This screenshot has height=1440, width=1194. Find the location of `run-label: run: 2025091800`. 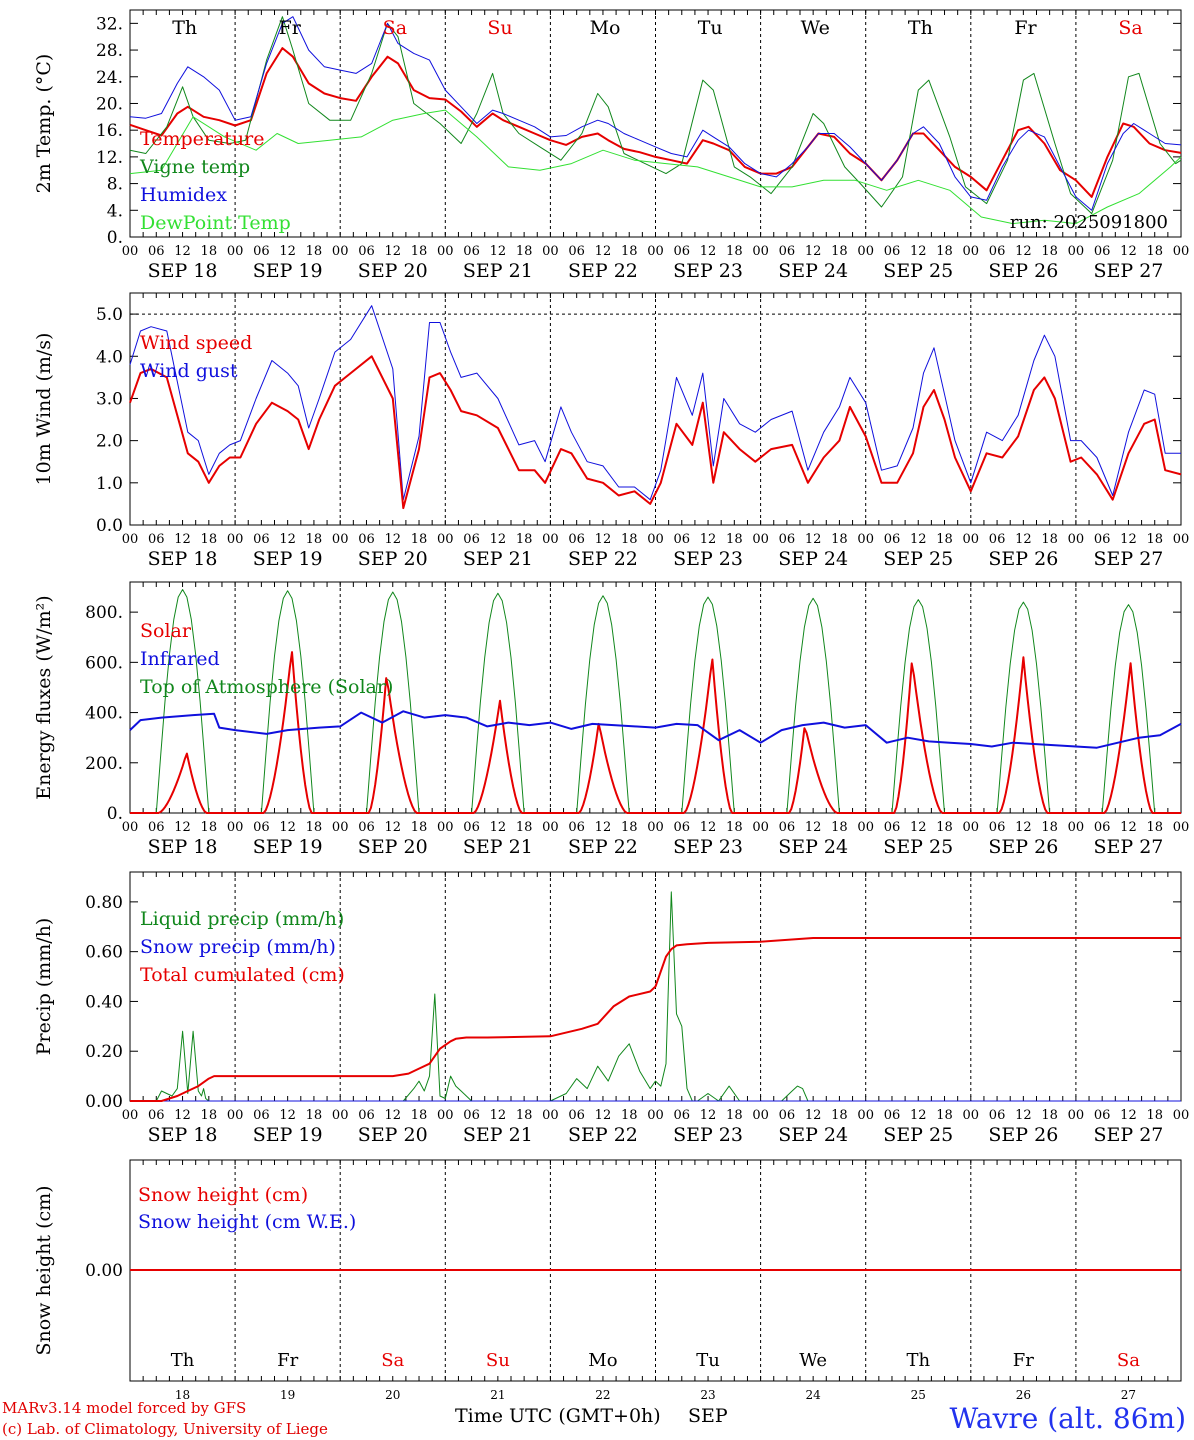

run-label: run: 2025091800 is located at coordinates (1089, 222).